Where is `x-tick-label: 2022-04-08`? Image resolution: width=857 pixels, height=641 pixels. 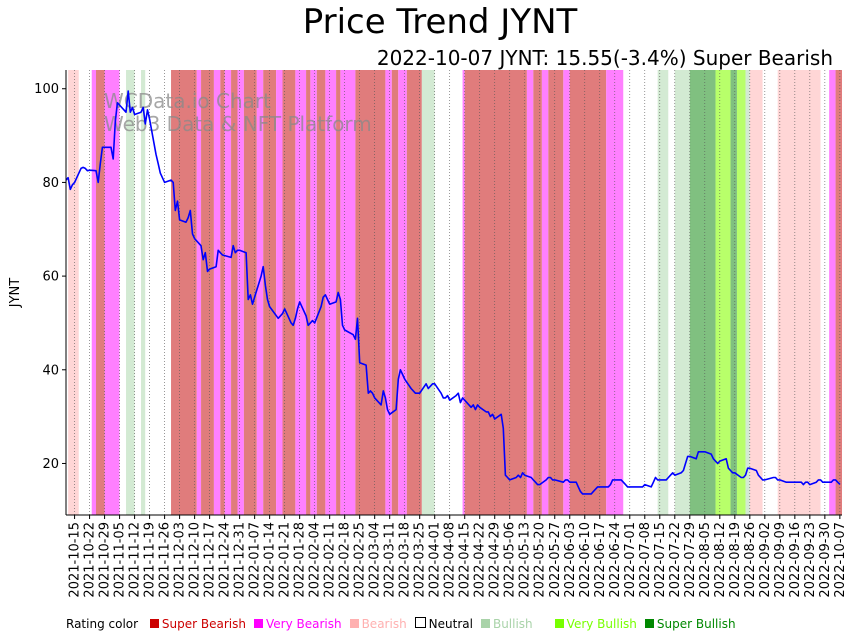 x-tick-label: 2022-04-08 is located at coordinates (450, 560).